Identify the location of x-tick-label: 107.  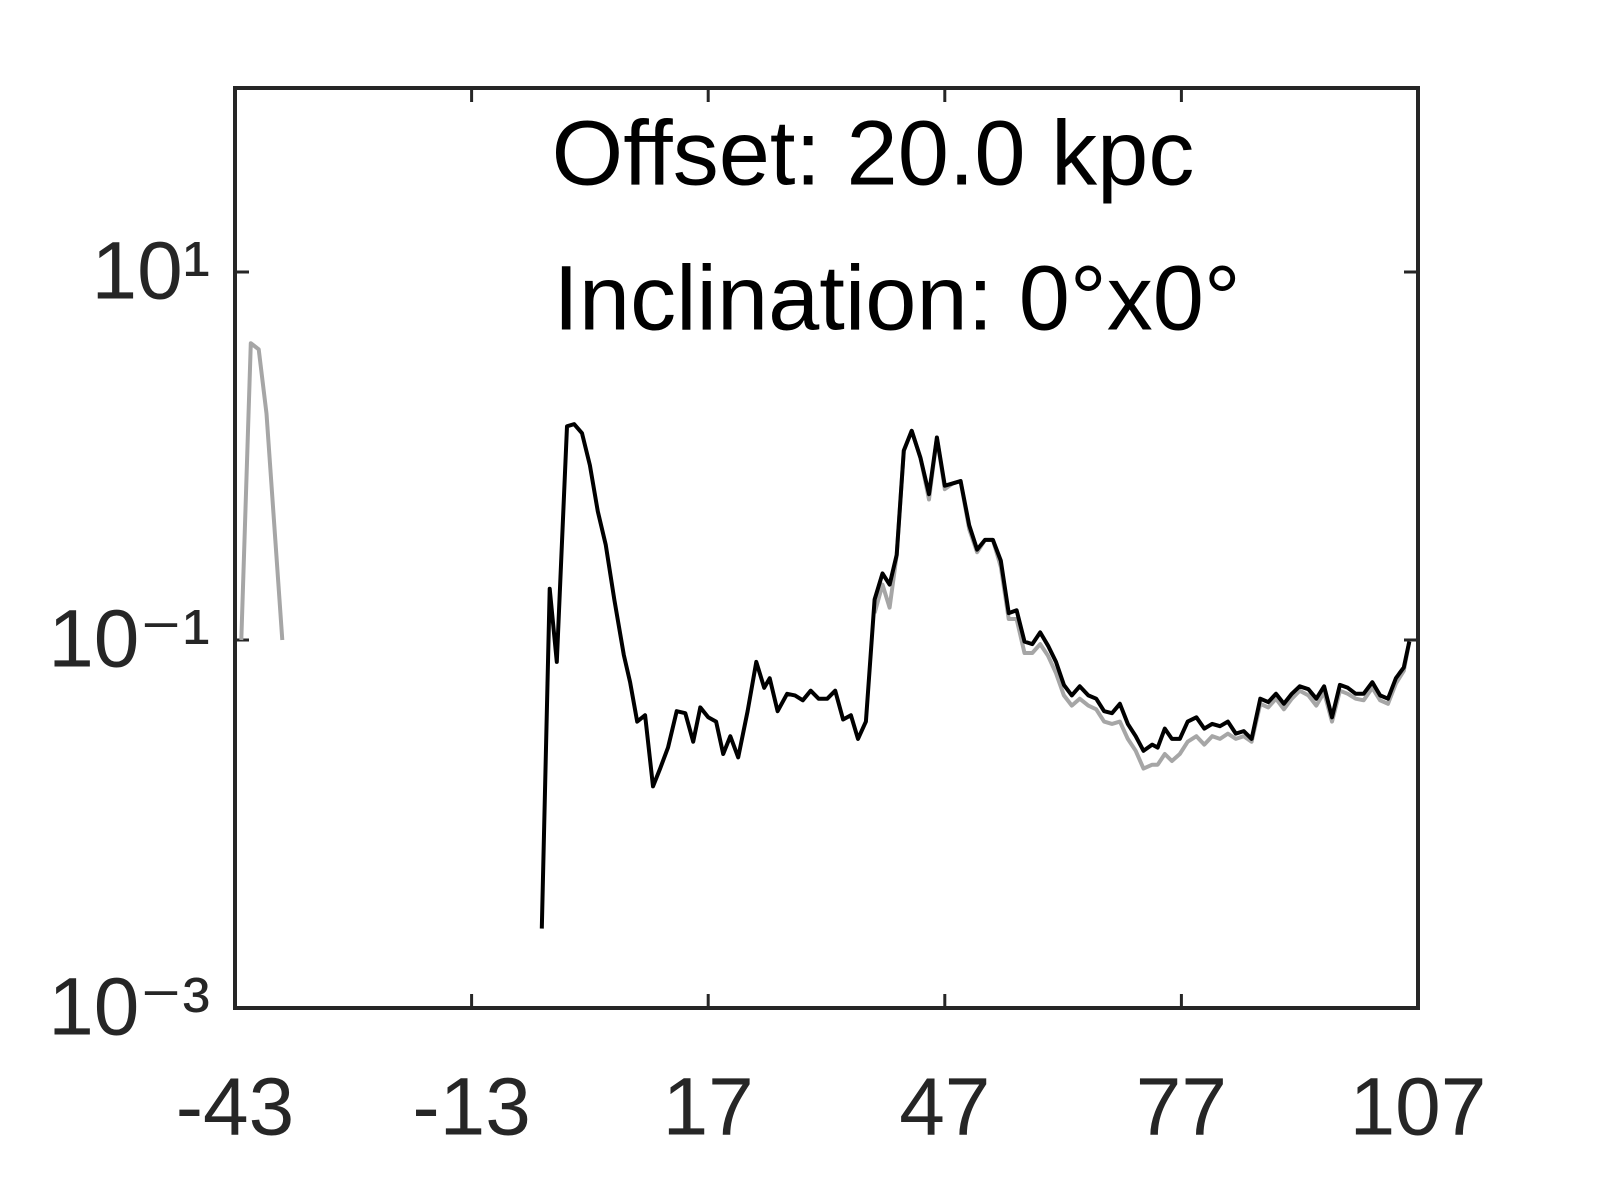
(1418, 1107).